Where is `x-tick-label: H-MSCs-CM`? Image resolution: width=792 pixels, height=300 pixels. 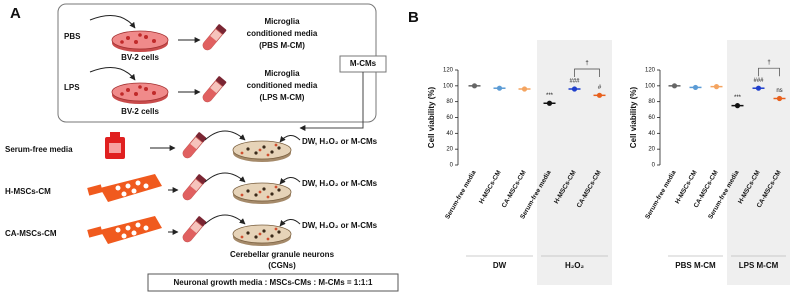
x-tick-label: H-MSCs-CM is located at coordinates (490, 187).